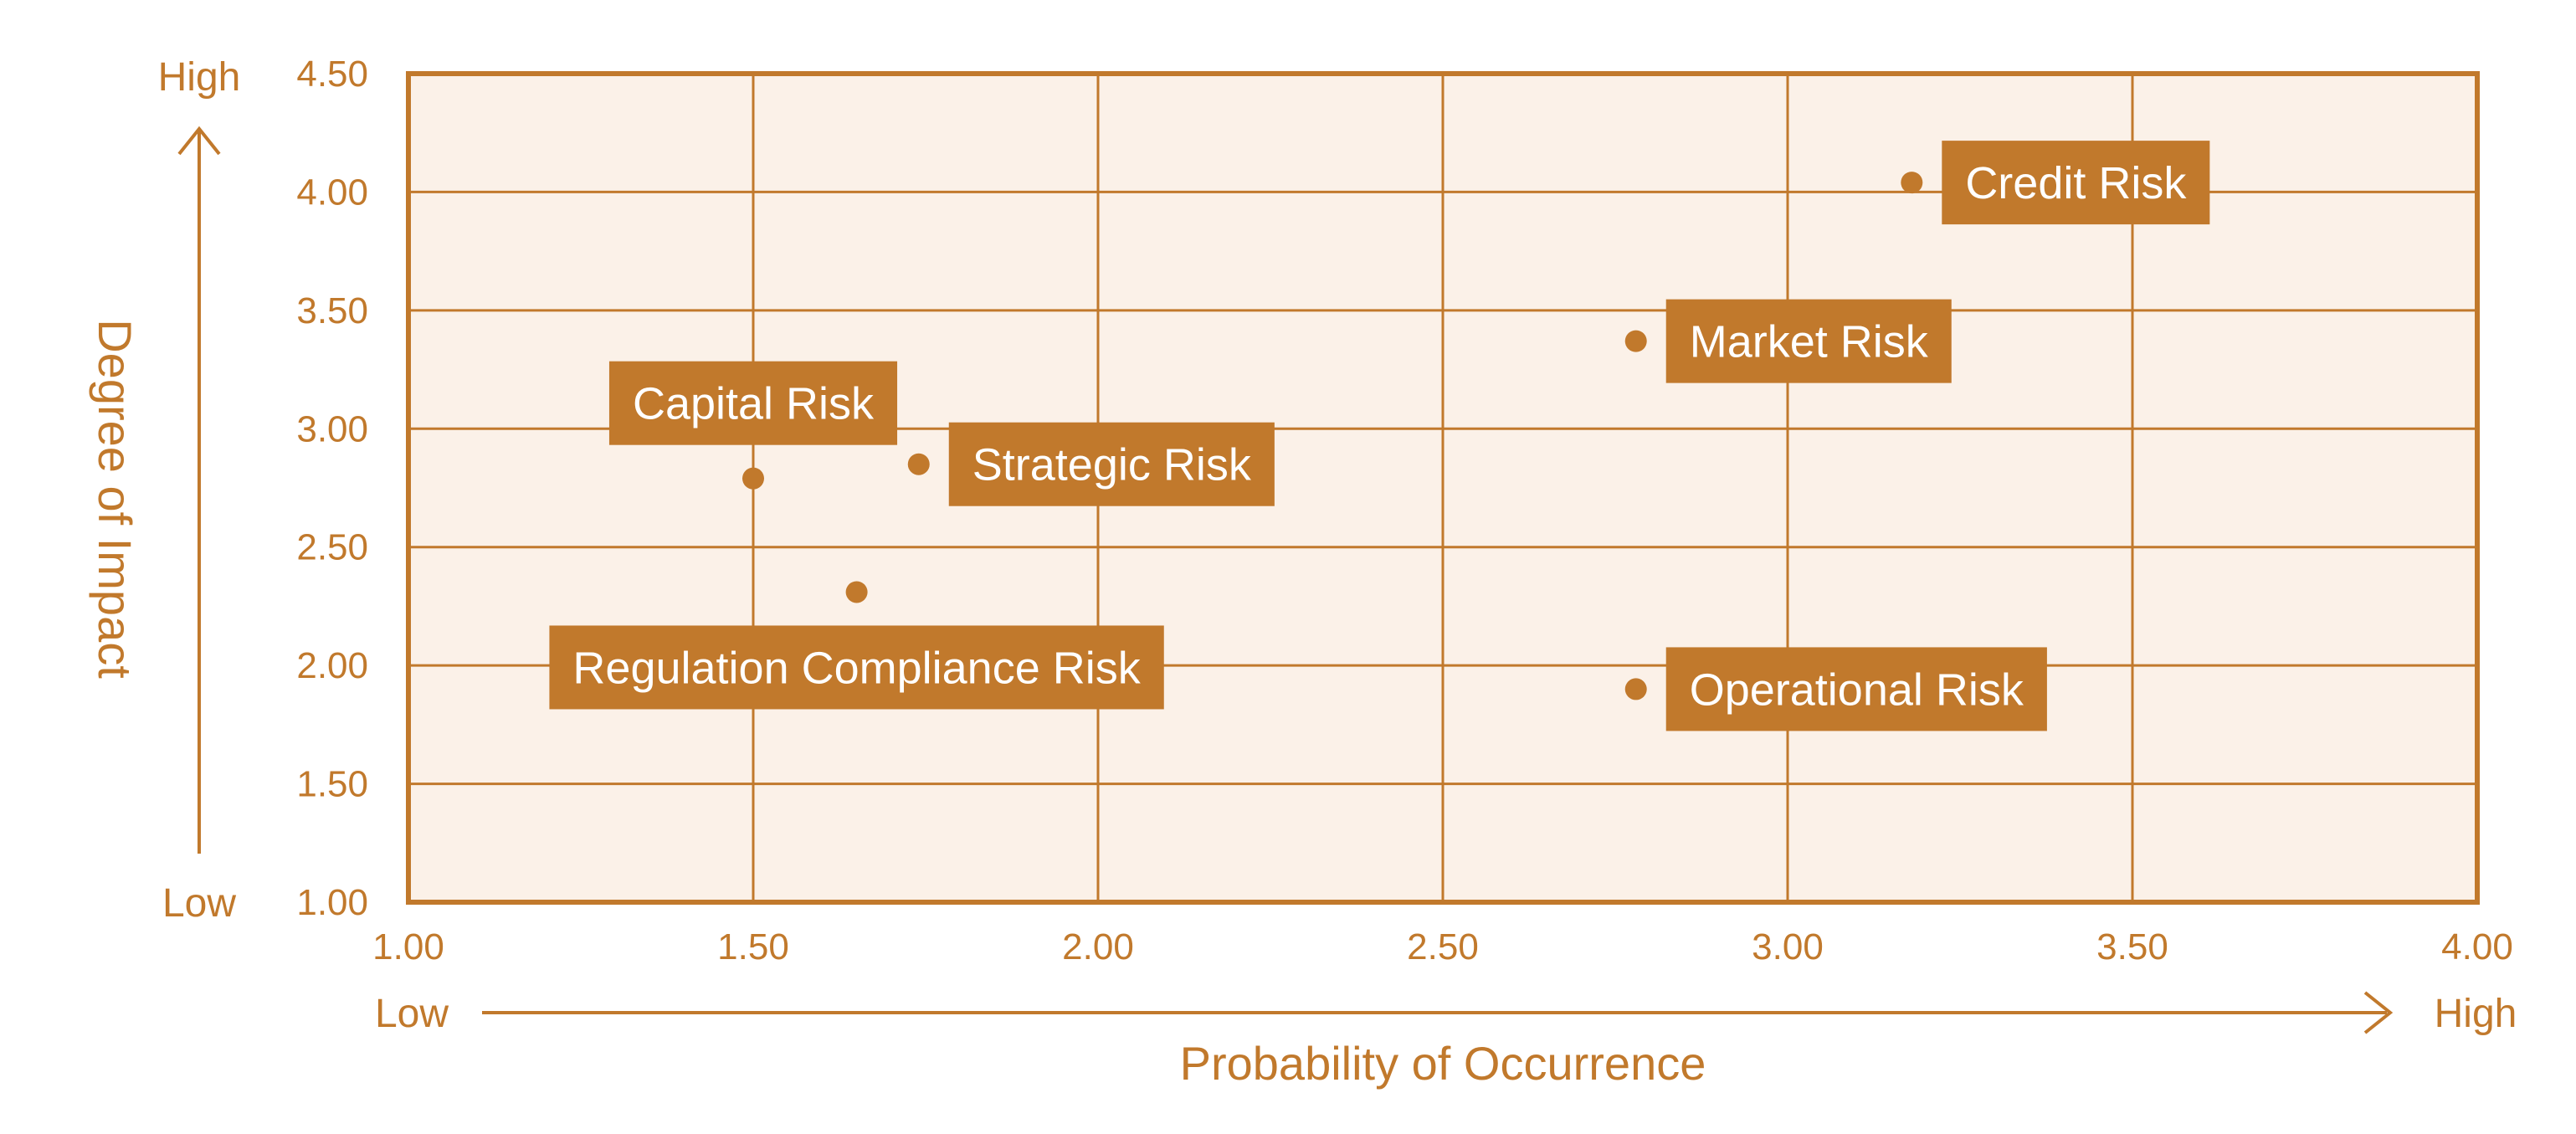 This screenshot has width=2576, height=1134. I want to click on y-tick-label: 2.00, so click(332, 665).